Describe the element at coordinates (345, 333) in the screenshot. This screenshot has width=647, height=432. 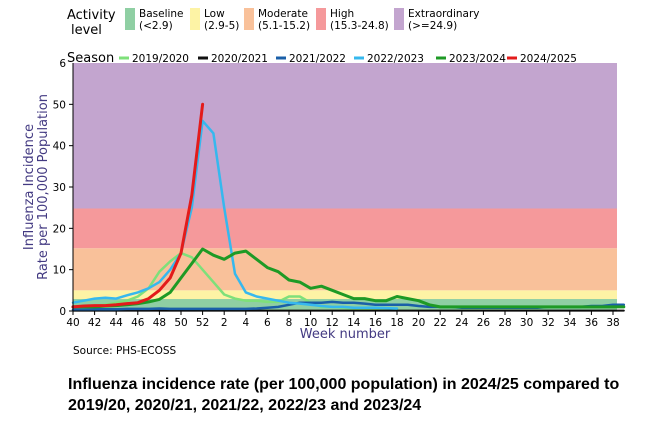
I see `x-axis-label: Week number` at that location.